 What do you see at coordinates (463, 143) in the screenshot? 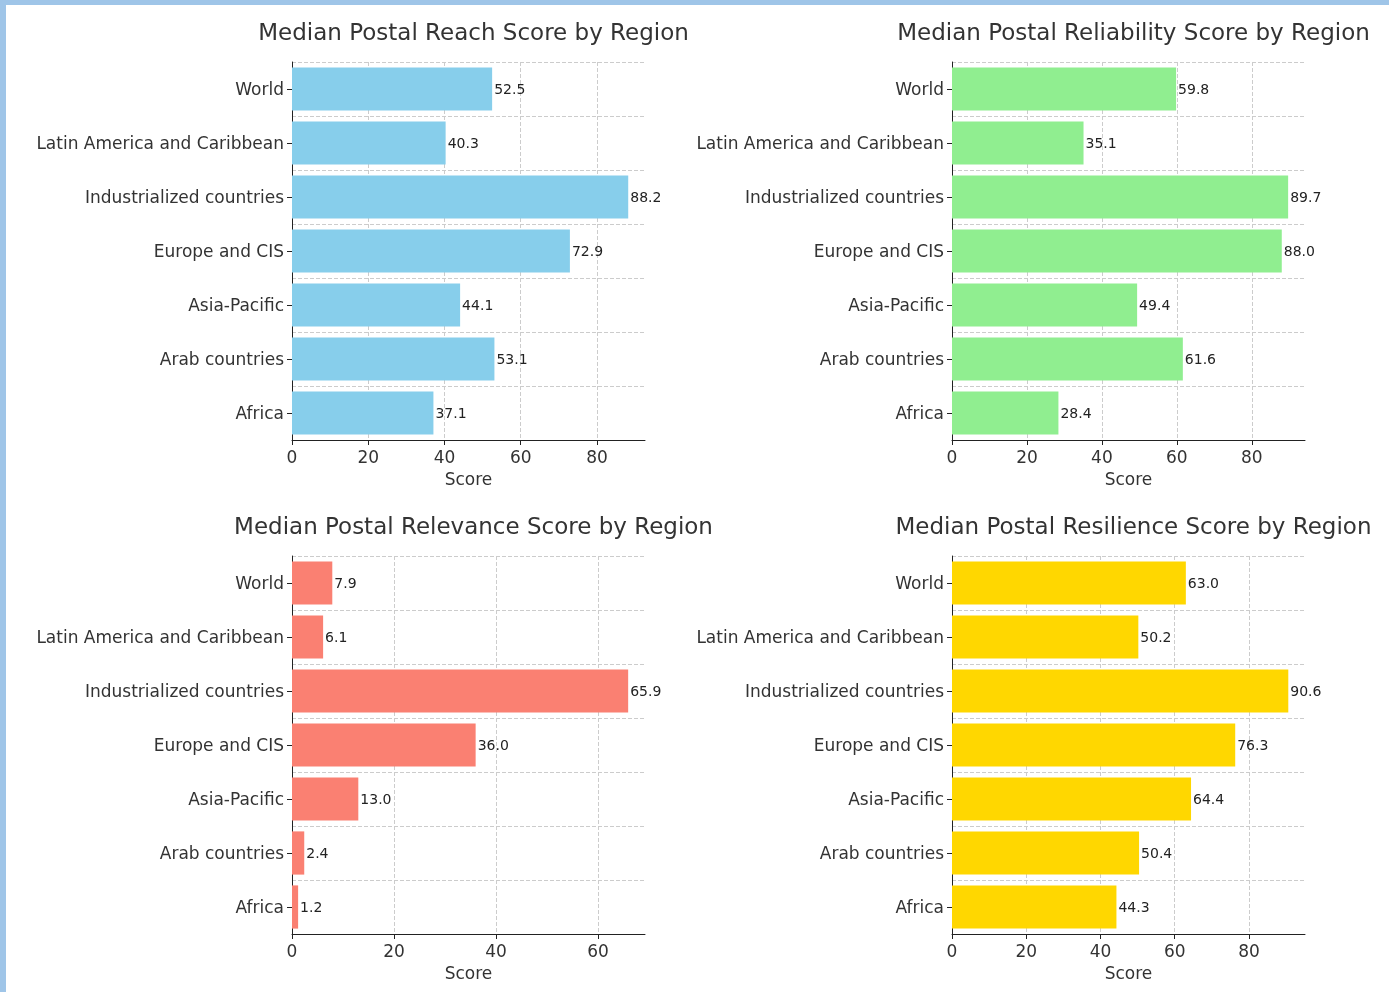
I see `data-label: 40.3` at bounding box center [463, 143].